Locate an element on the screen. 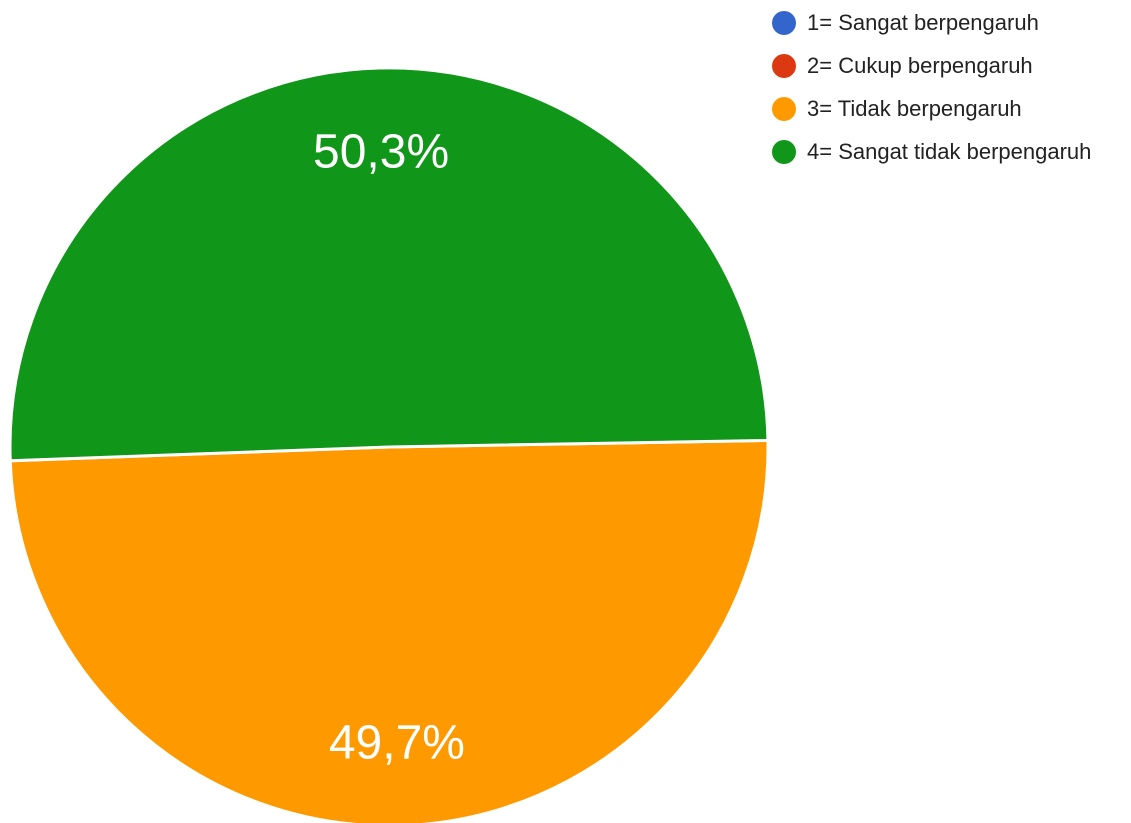  legend-item-2: 2= Cukup berpengaruh is located at coordinates (931, 65).